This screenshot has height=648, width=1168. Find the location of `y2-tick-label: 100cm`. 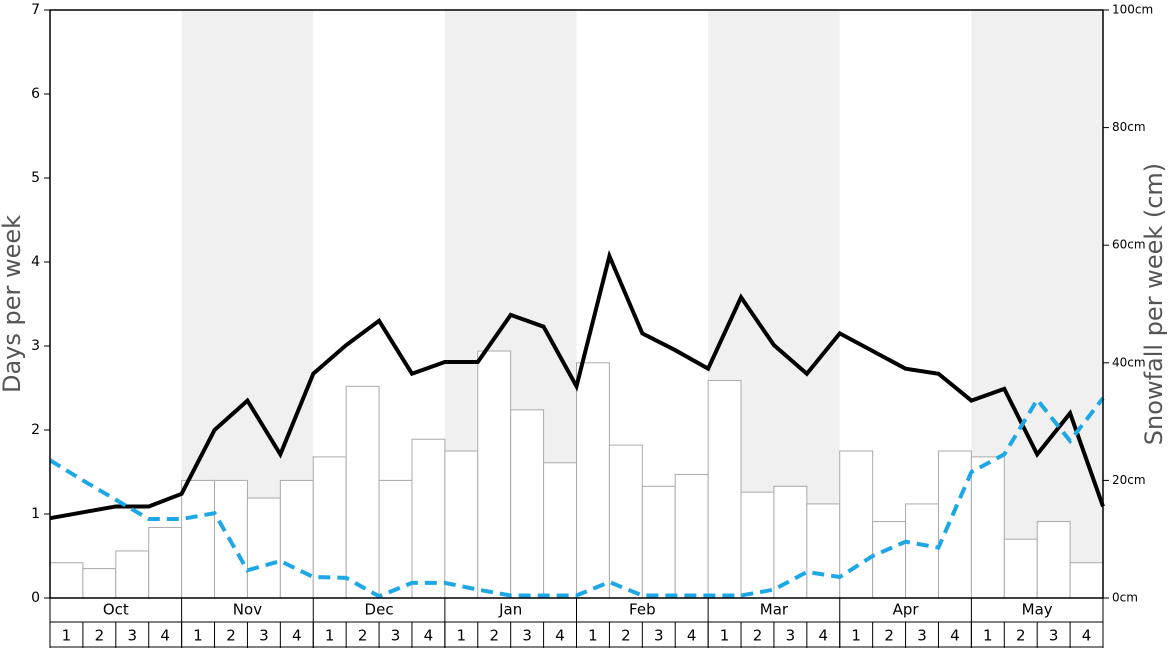

y2-tick-label: 100cm is located at coordinates (1132, 10).